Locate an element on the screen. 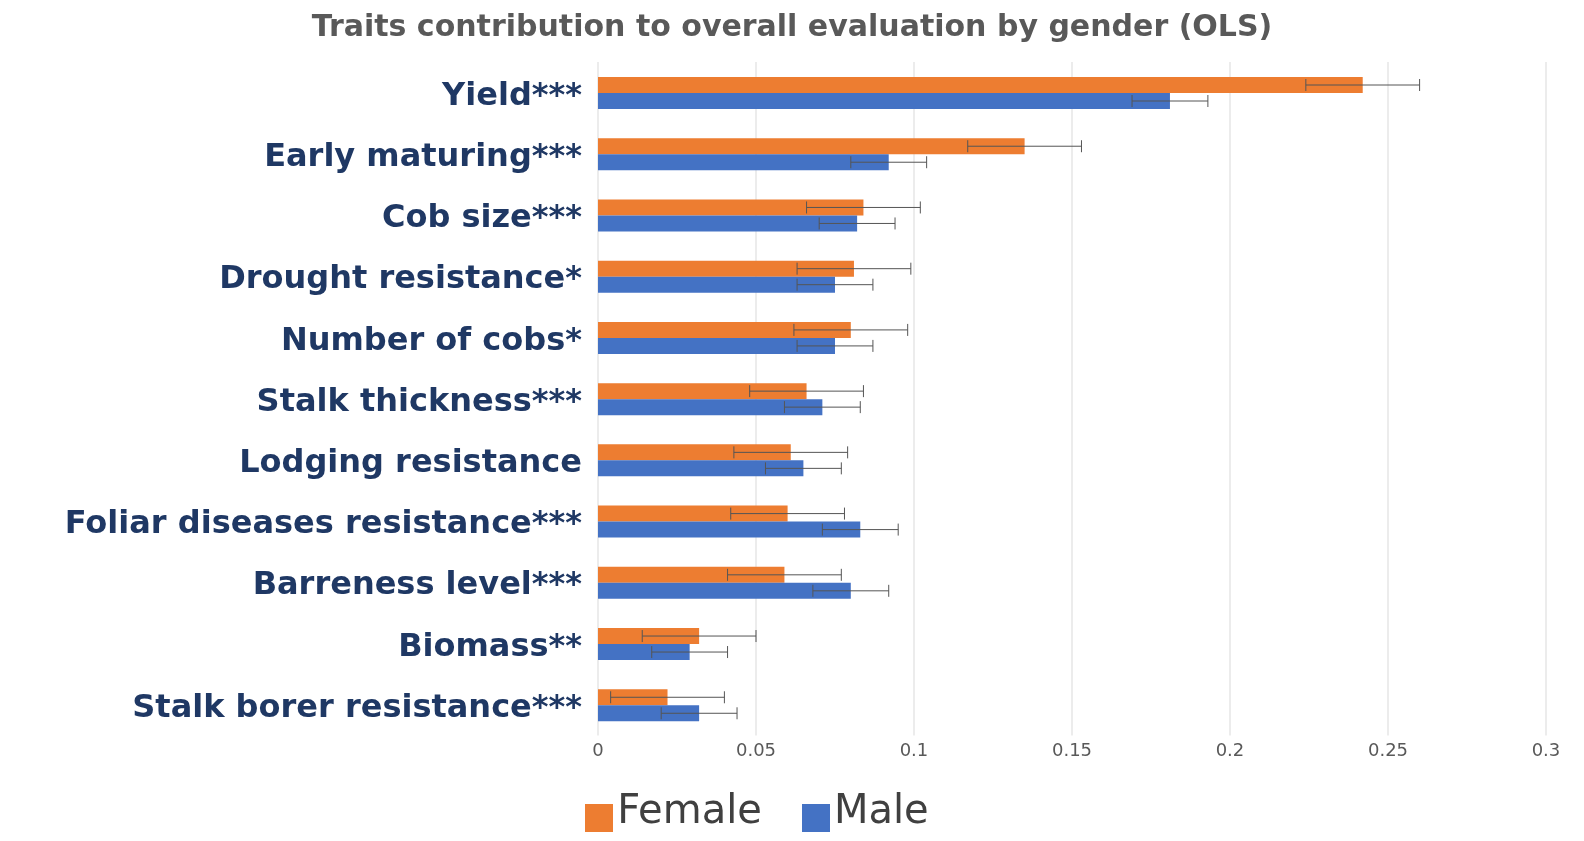  x-tick-label: 0.25 is located at coordinates (1388, 750).